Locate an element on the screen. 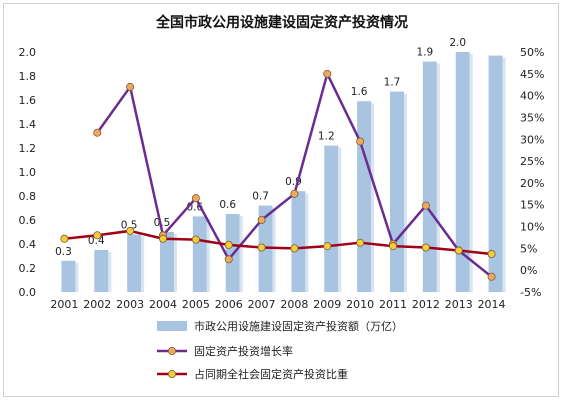 Image resolution: width=564 pixels, height=402 pixels. right-tick-label: 35% is located at coordinates (532, 117).